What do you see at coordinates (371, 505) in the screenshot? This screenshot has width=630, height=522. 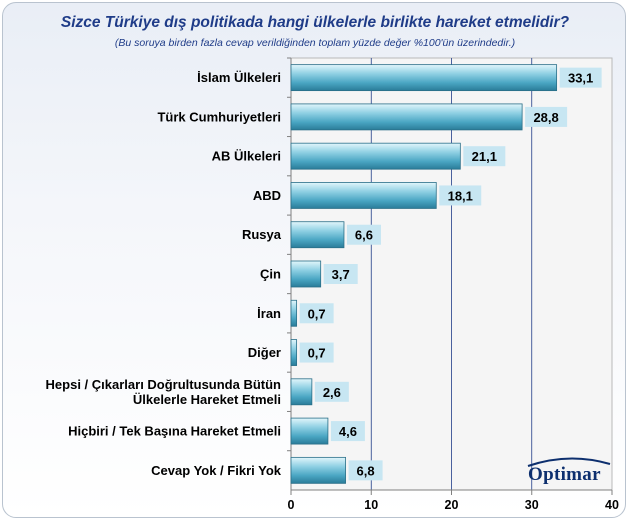 I see `x-tick-label: 10` at bounding box center [371, 505].